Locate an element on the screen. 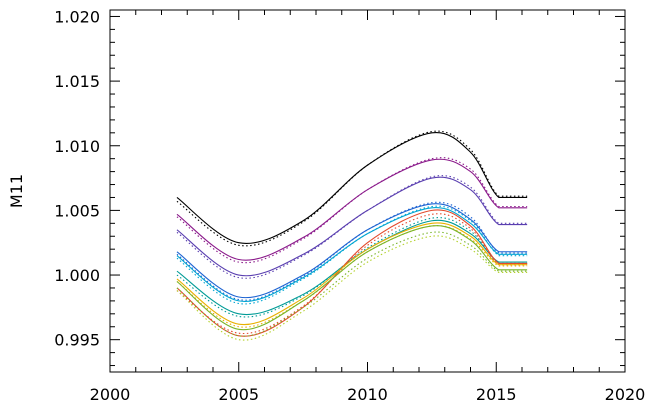 The image size is (667, 413). y-tick-label: 1.020 is located at coordinates (77, 16).